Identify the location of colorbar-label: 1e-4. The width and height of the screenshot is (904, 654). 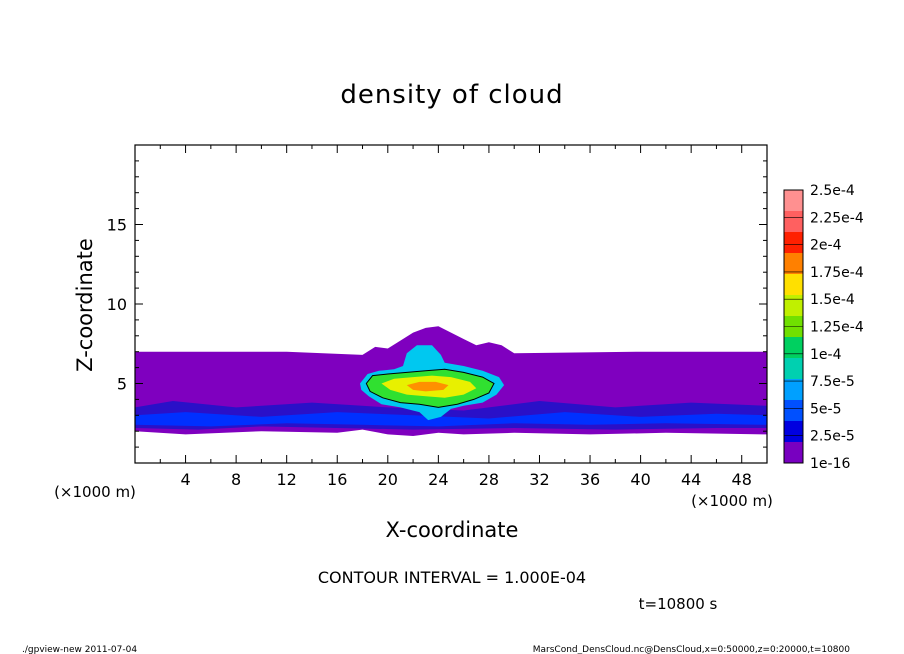
(826, 355).